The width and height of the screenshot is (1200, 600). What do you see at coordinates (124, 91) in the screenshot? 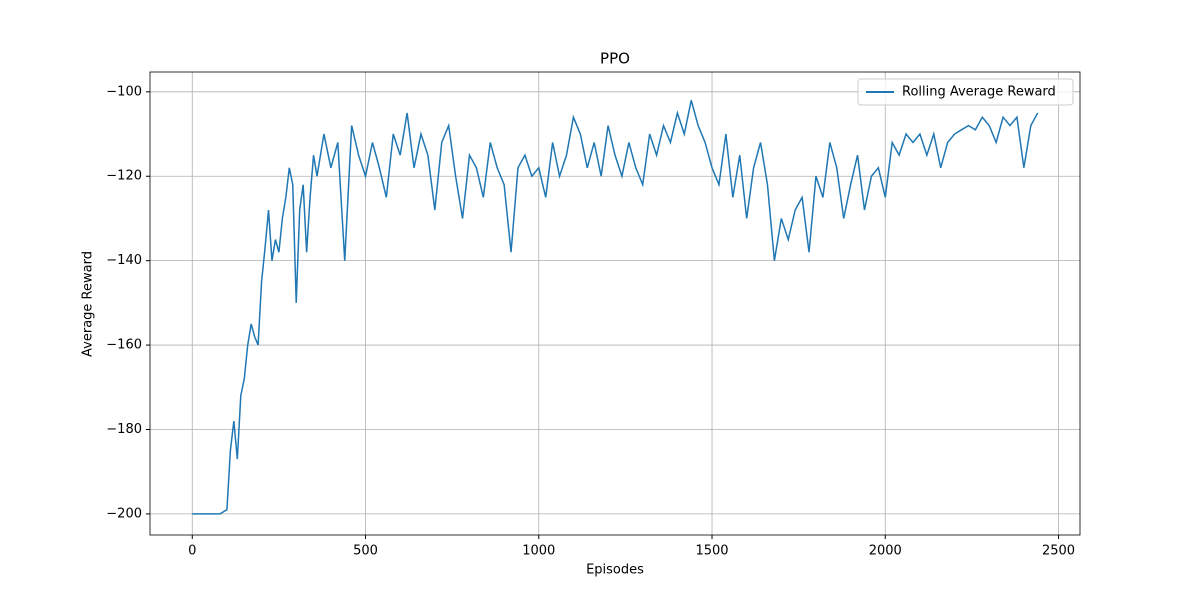
I see `y-tick-label: −100` at bounding box center [124, 91].